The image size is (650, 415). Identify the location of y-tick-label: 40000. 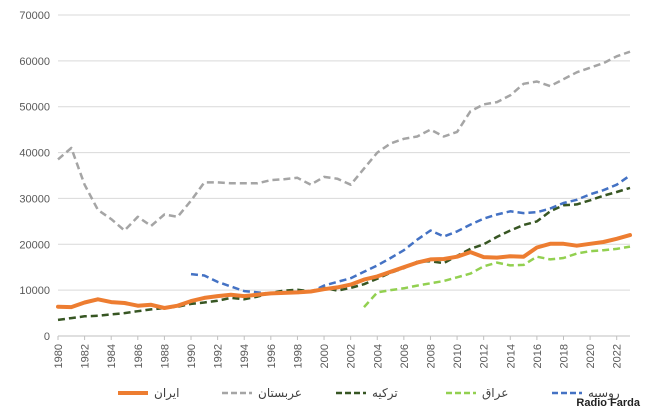
(34, 154).